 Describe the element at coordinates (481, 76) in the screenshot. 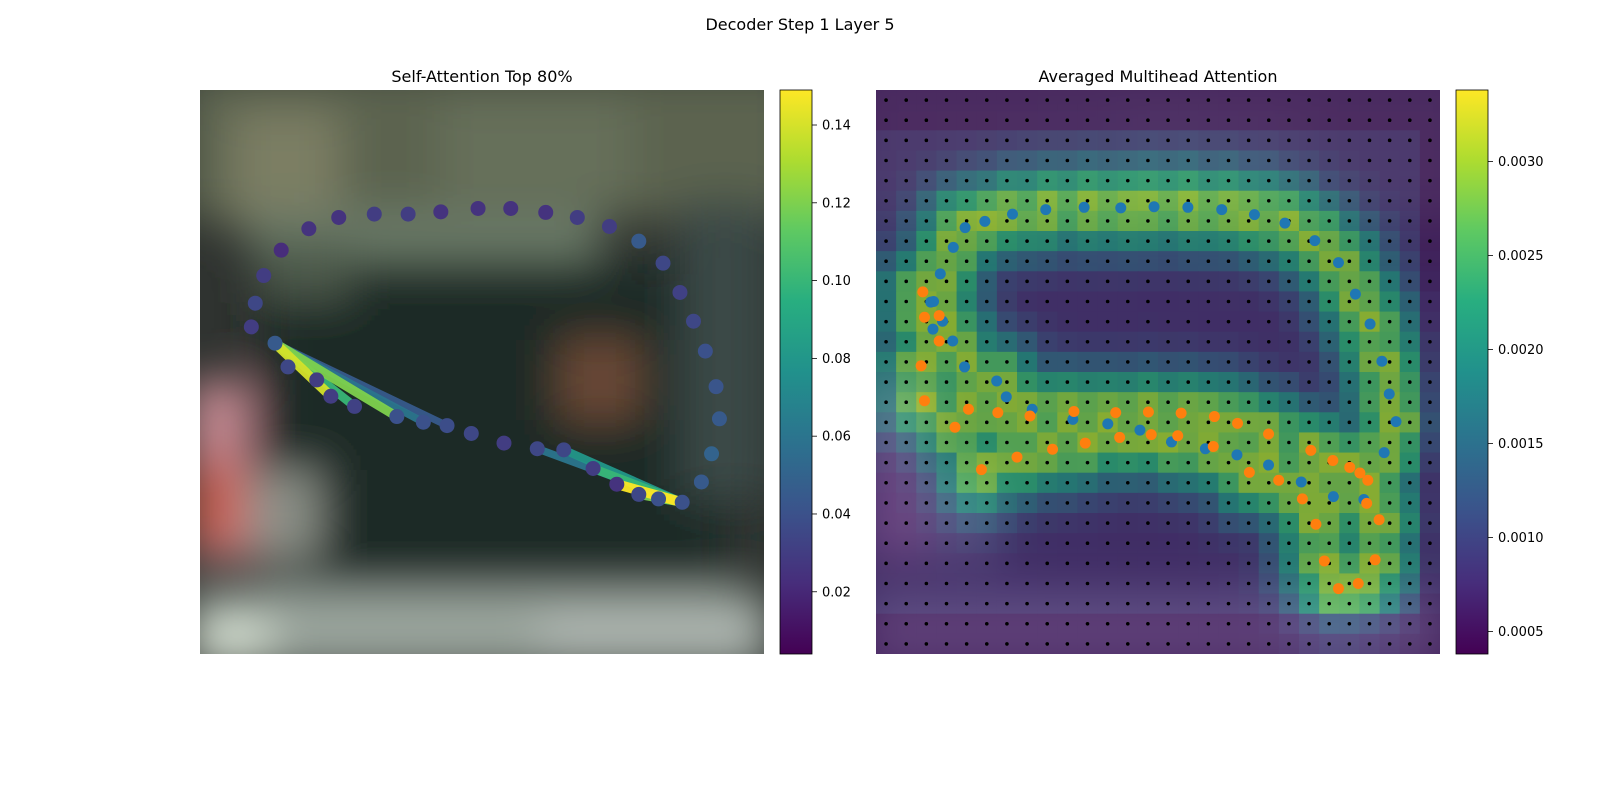

I see `left-panel-title: Self-Attention Top 80%` at that location.